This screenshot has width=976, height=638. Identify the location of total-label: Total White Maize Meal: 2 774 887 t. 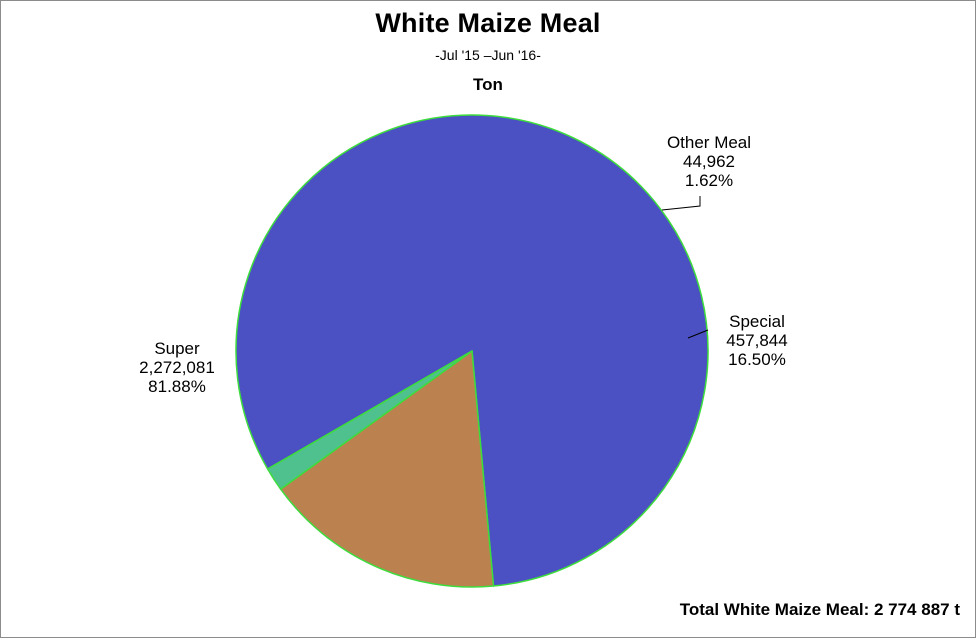
(820, 610).